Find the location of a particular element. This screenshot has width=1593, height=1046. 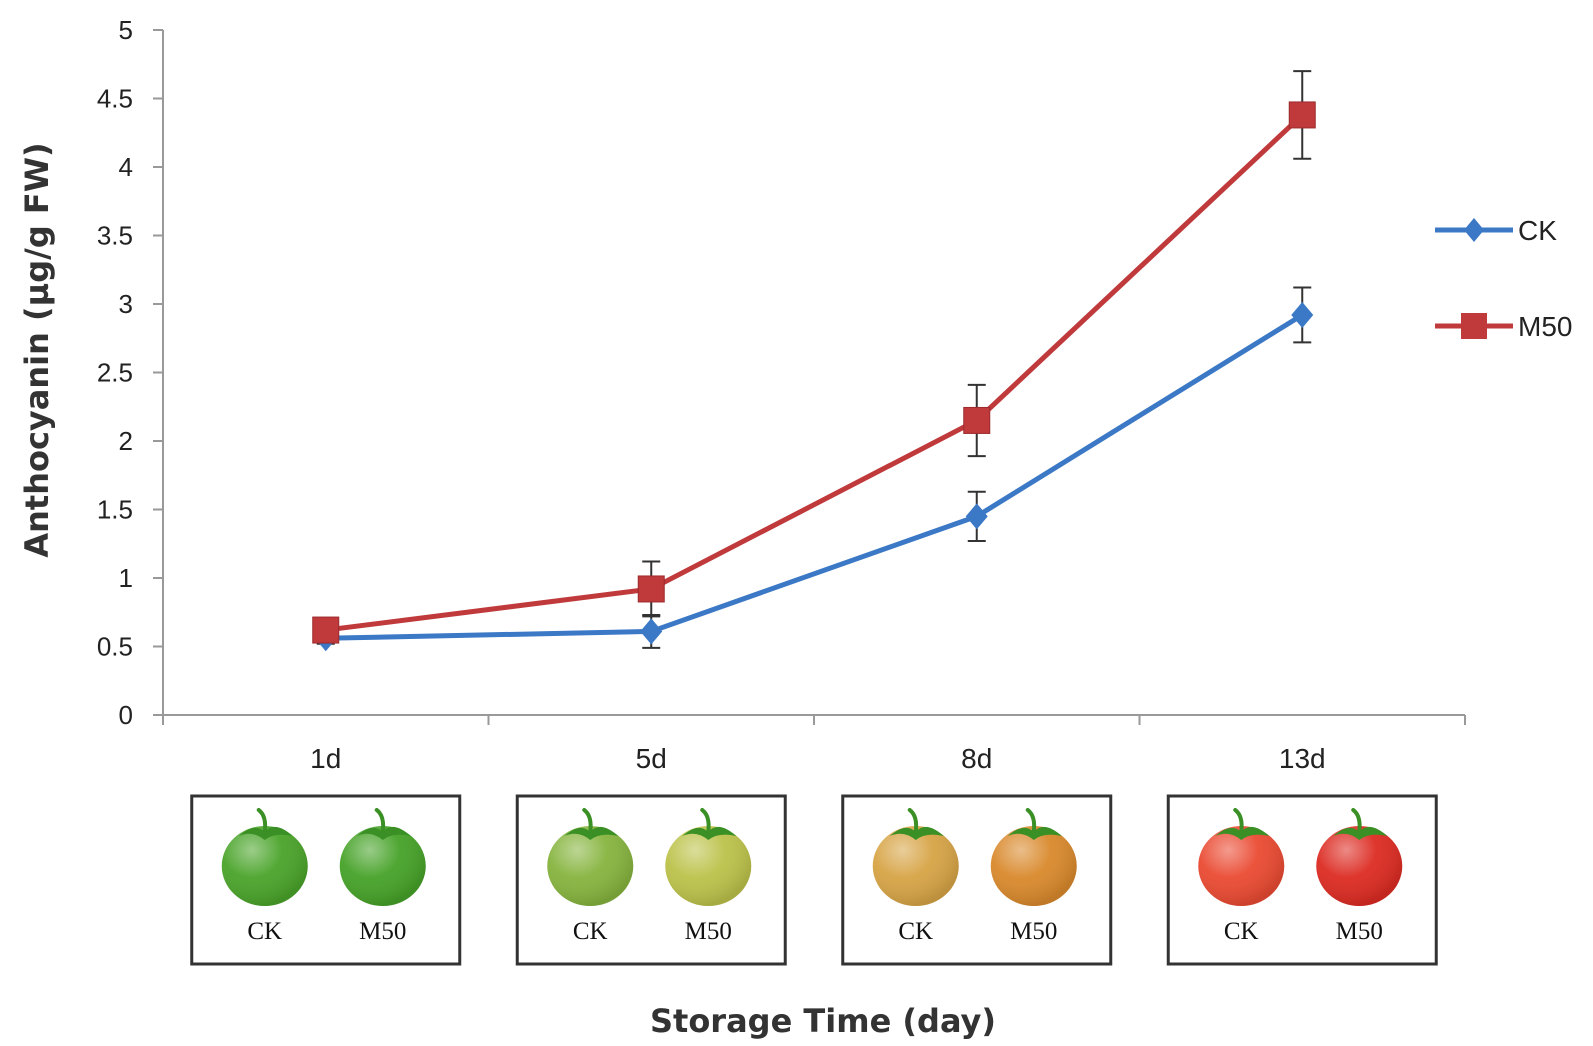

legend-label: CK is located at coordinates (1537, 230).